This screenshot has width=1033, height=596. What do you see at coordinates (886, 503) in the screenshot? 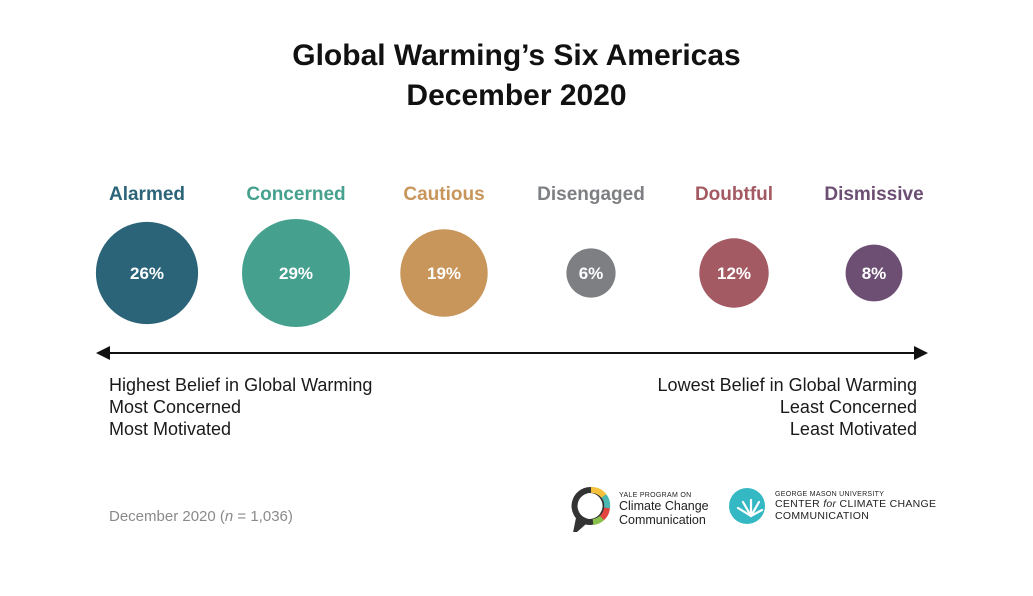
I see `gmu-logo-line1-c: CLIMATE CHANGE` at bounding box center [886, 503].